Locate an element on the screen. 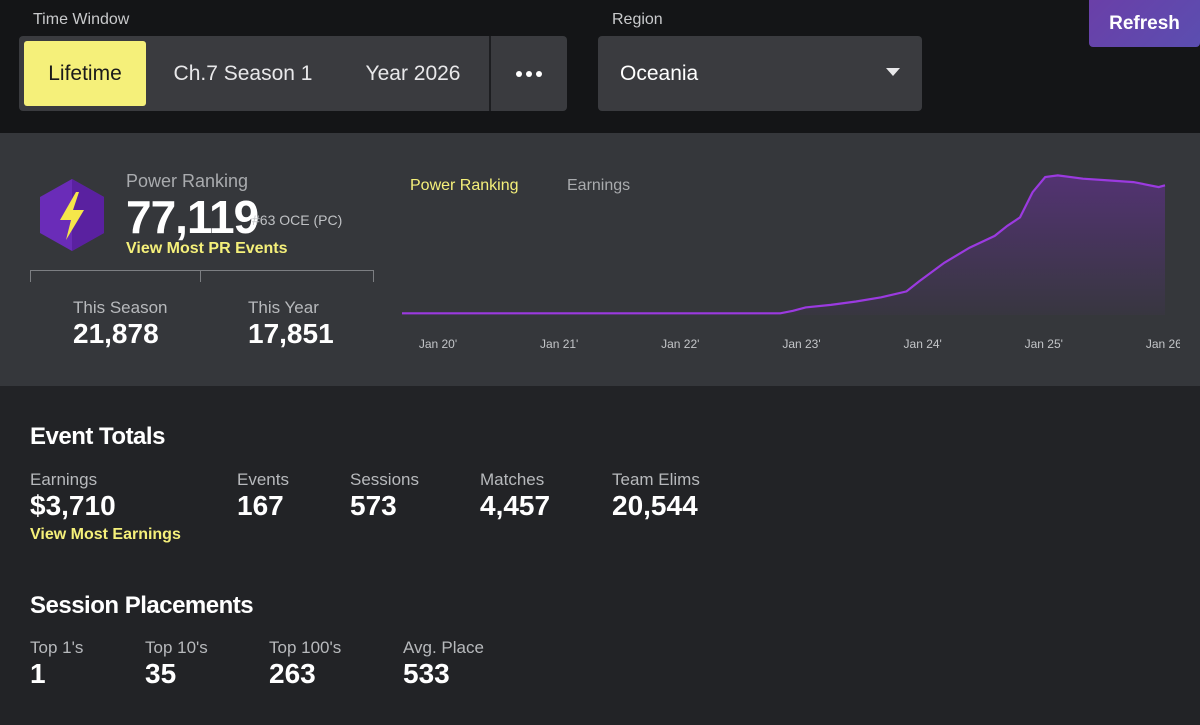 The height and width of the screenshot is (725, 1200). earnings-label: Earnings is located at coordinates (64, 479).